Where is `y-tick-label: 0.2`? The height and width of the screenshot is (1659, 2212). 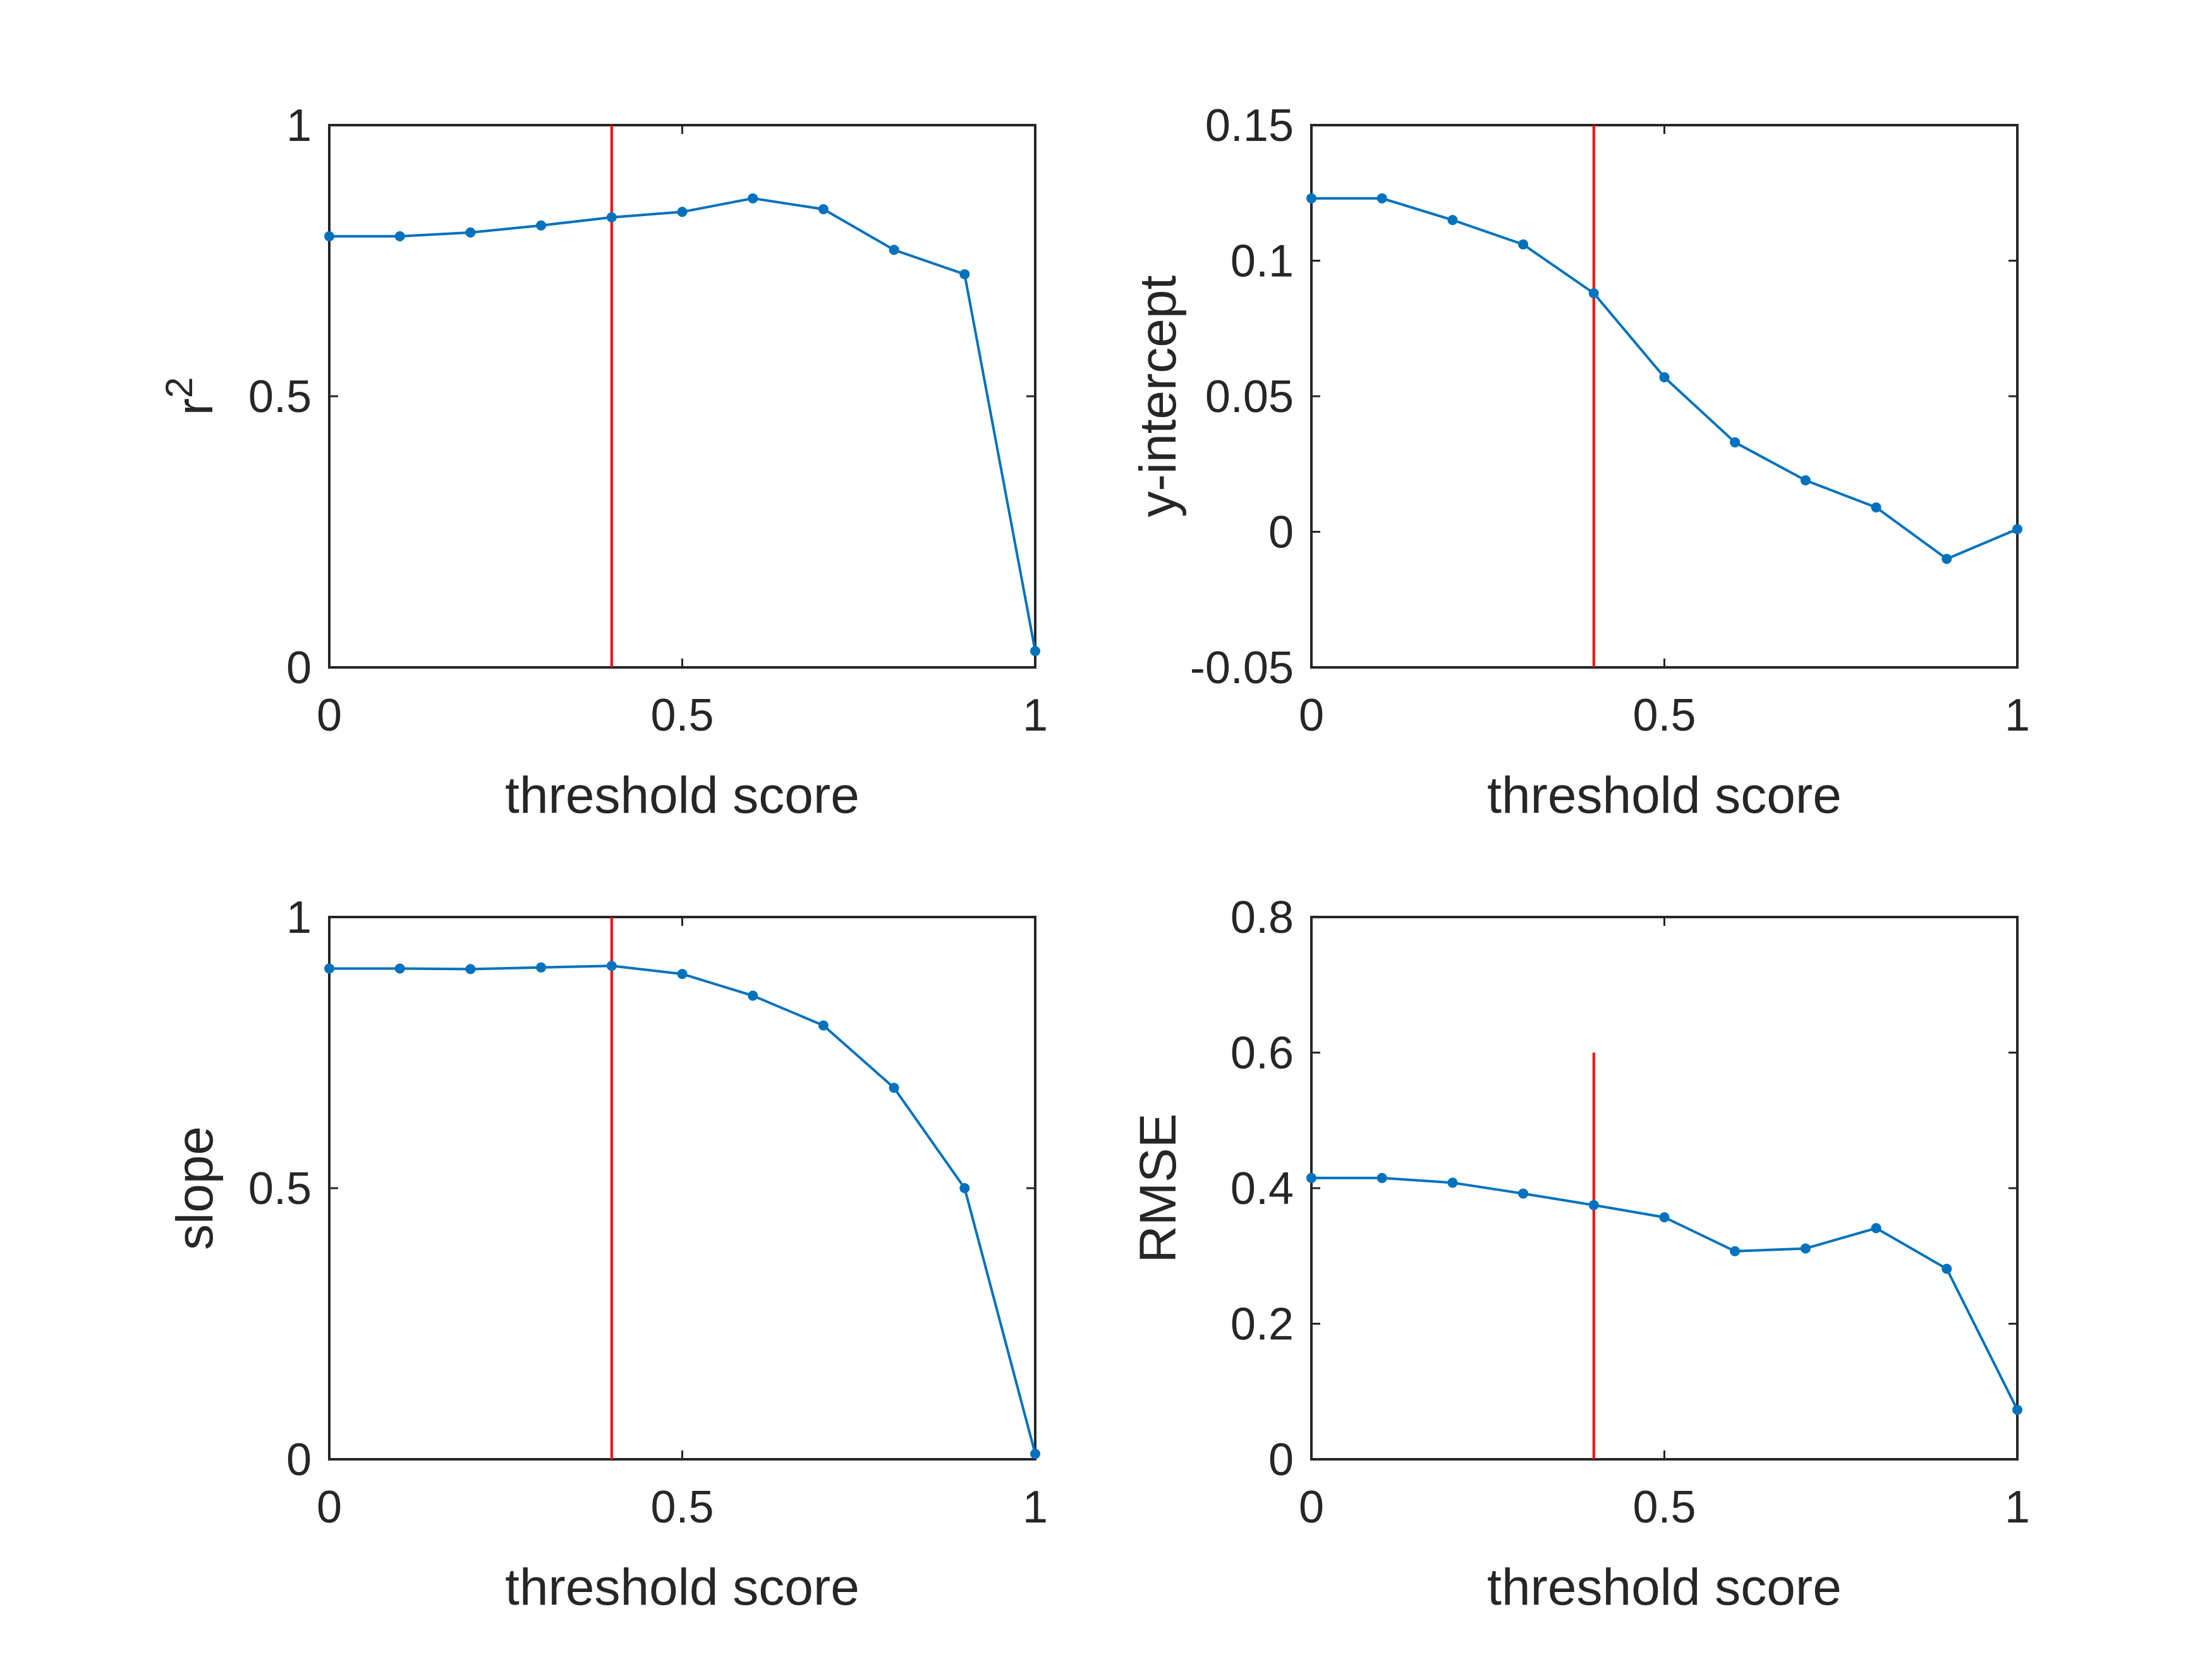 y-tick-label: 0.2 is located at coordinates (1262, 1324).